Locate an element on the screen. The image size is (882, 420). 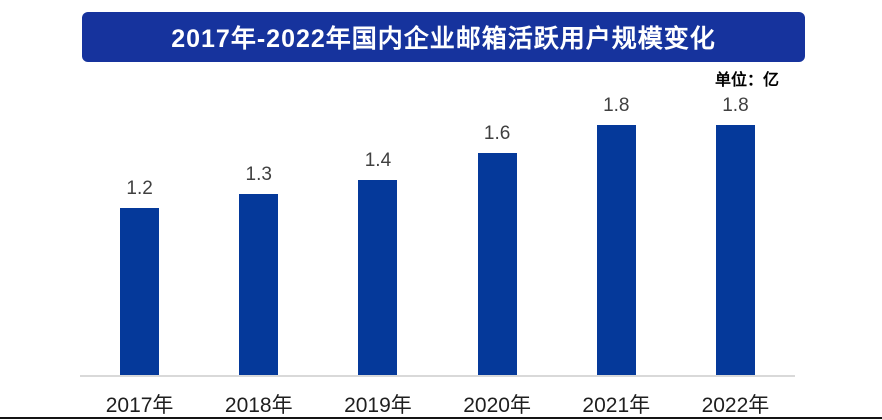
bar-value-label: 1.2 is located at coordinates (139, 188).